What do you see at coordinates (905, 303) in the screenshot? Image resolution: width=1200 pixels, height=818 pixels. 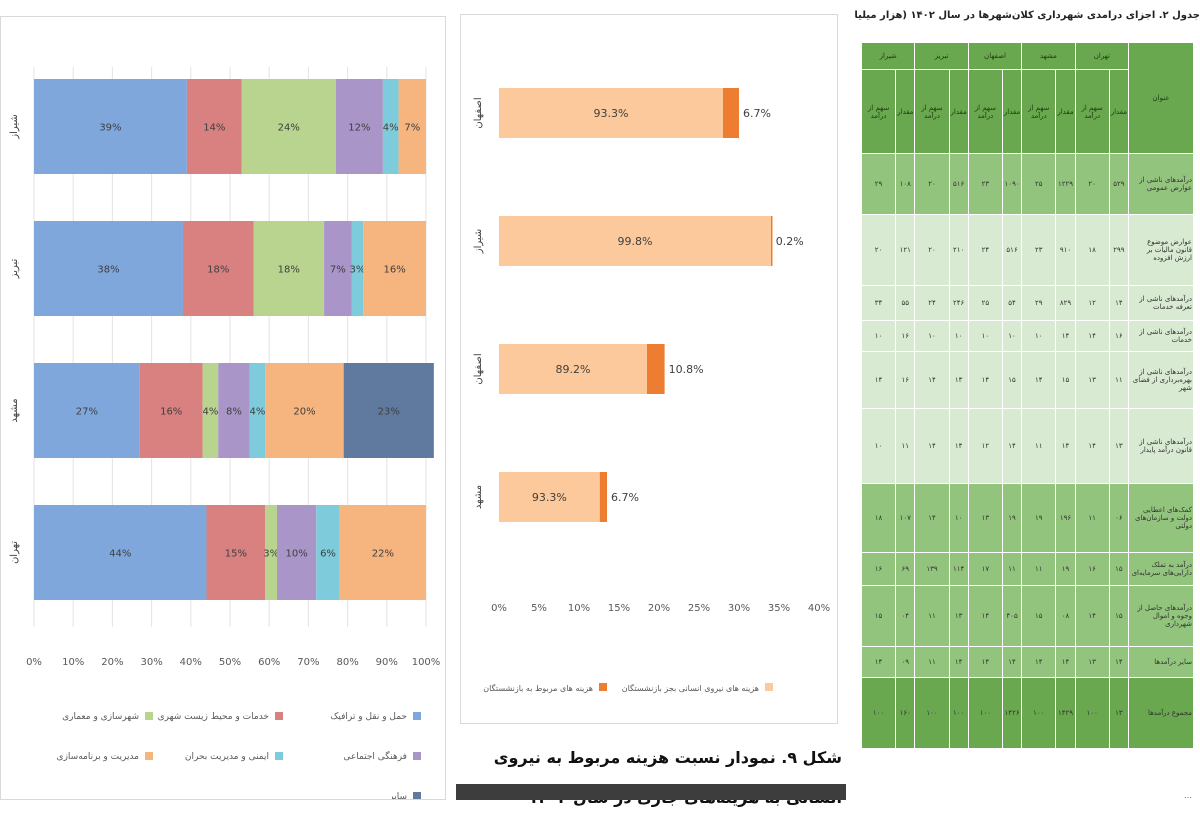 I see `table-cell: ۵۵` at bounding box center [905, 303].